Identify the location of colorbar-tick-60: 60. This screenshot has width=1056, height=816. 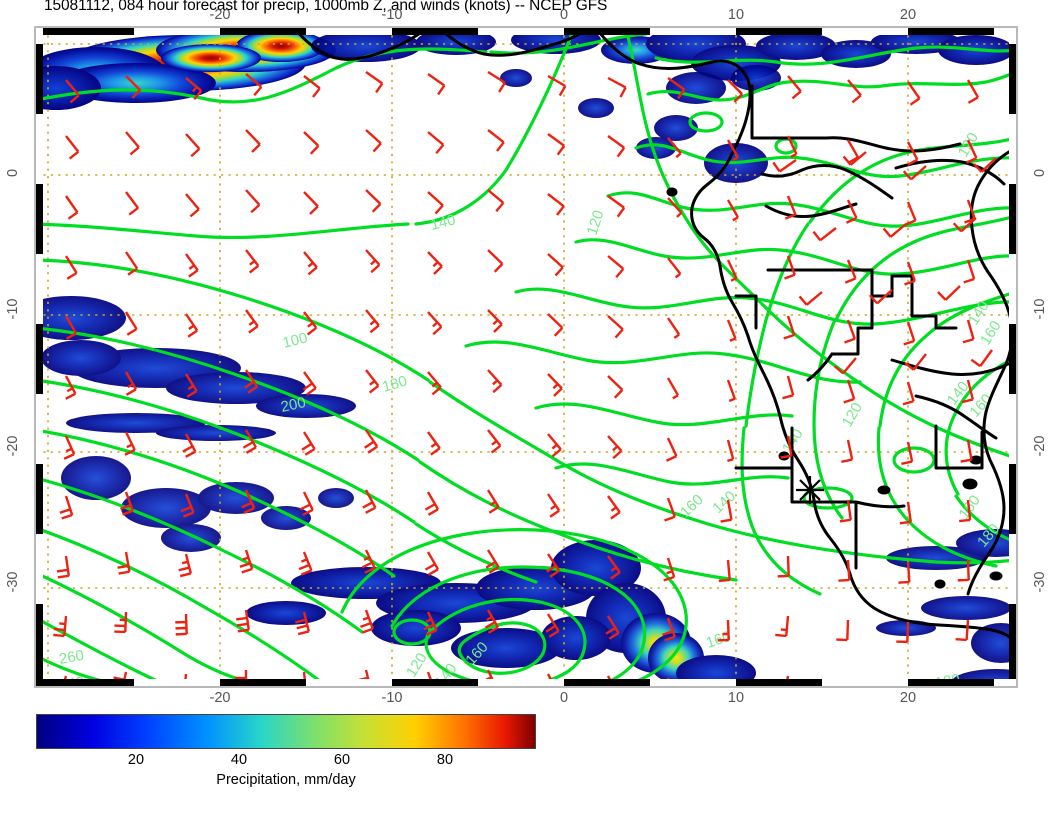
(342, 760).